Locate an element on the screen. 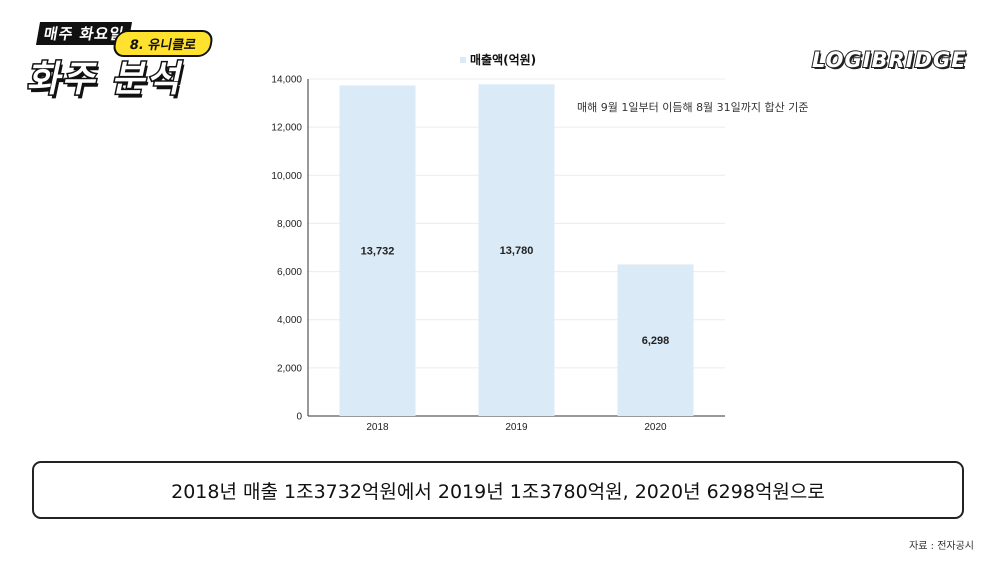 The image size is (1000, 562). y-tick-label: 10,000 is located at coordinates (286, 176).